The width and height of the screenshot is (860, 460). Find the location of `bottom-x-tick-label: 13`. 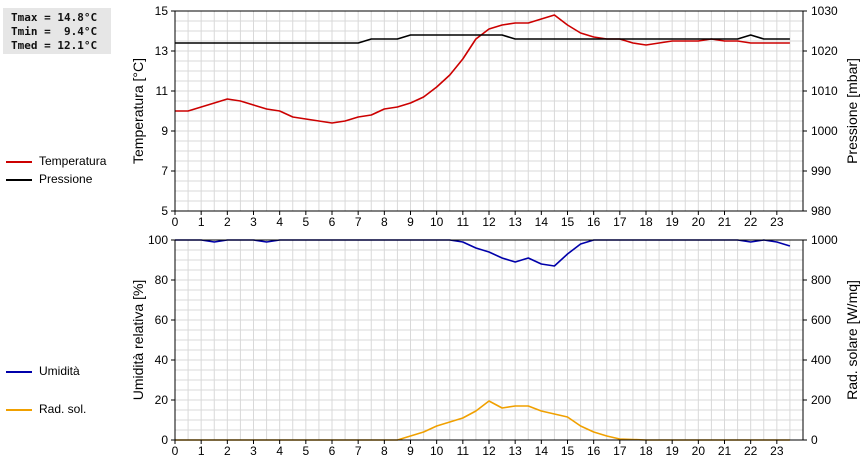

bottom-x-tick-label: 13 is located at coordinates (515, 451).